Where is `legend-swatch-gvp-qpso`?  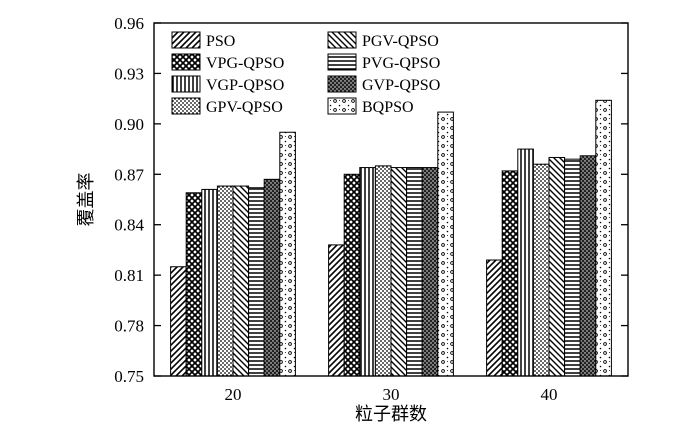 legend-swatch-gvp-qpso is located at coordinates (342, 84).